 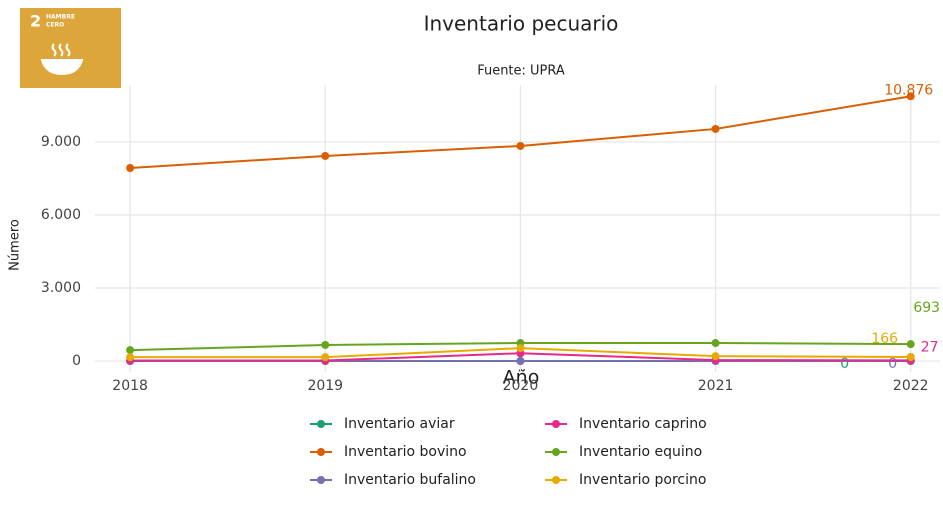 I want to click on legend-label: Inventario porcino, so click(x=642, y=480).